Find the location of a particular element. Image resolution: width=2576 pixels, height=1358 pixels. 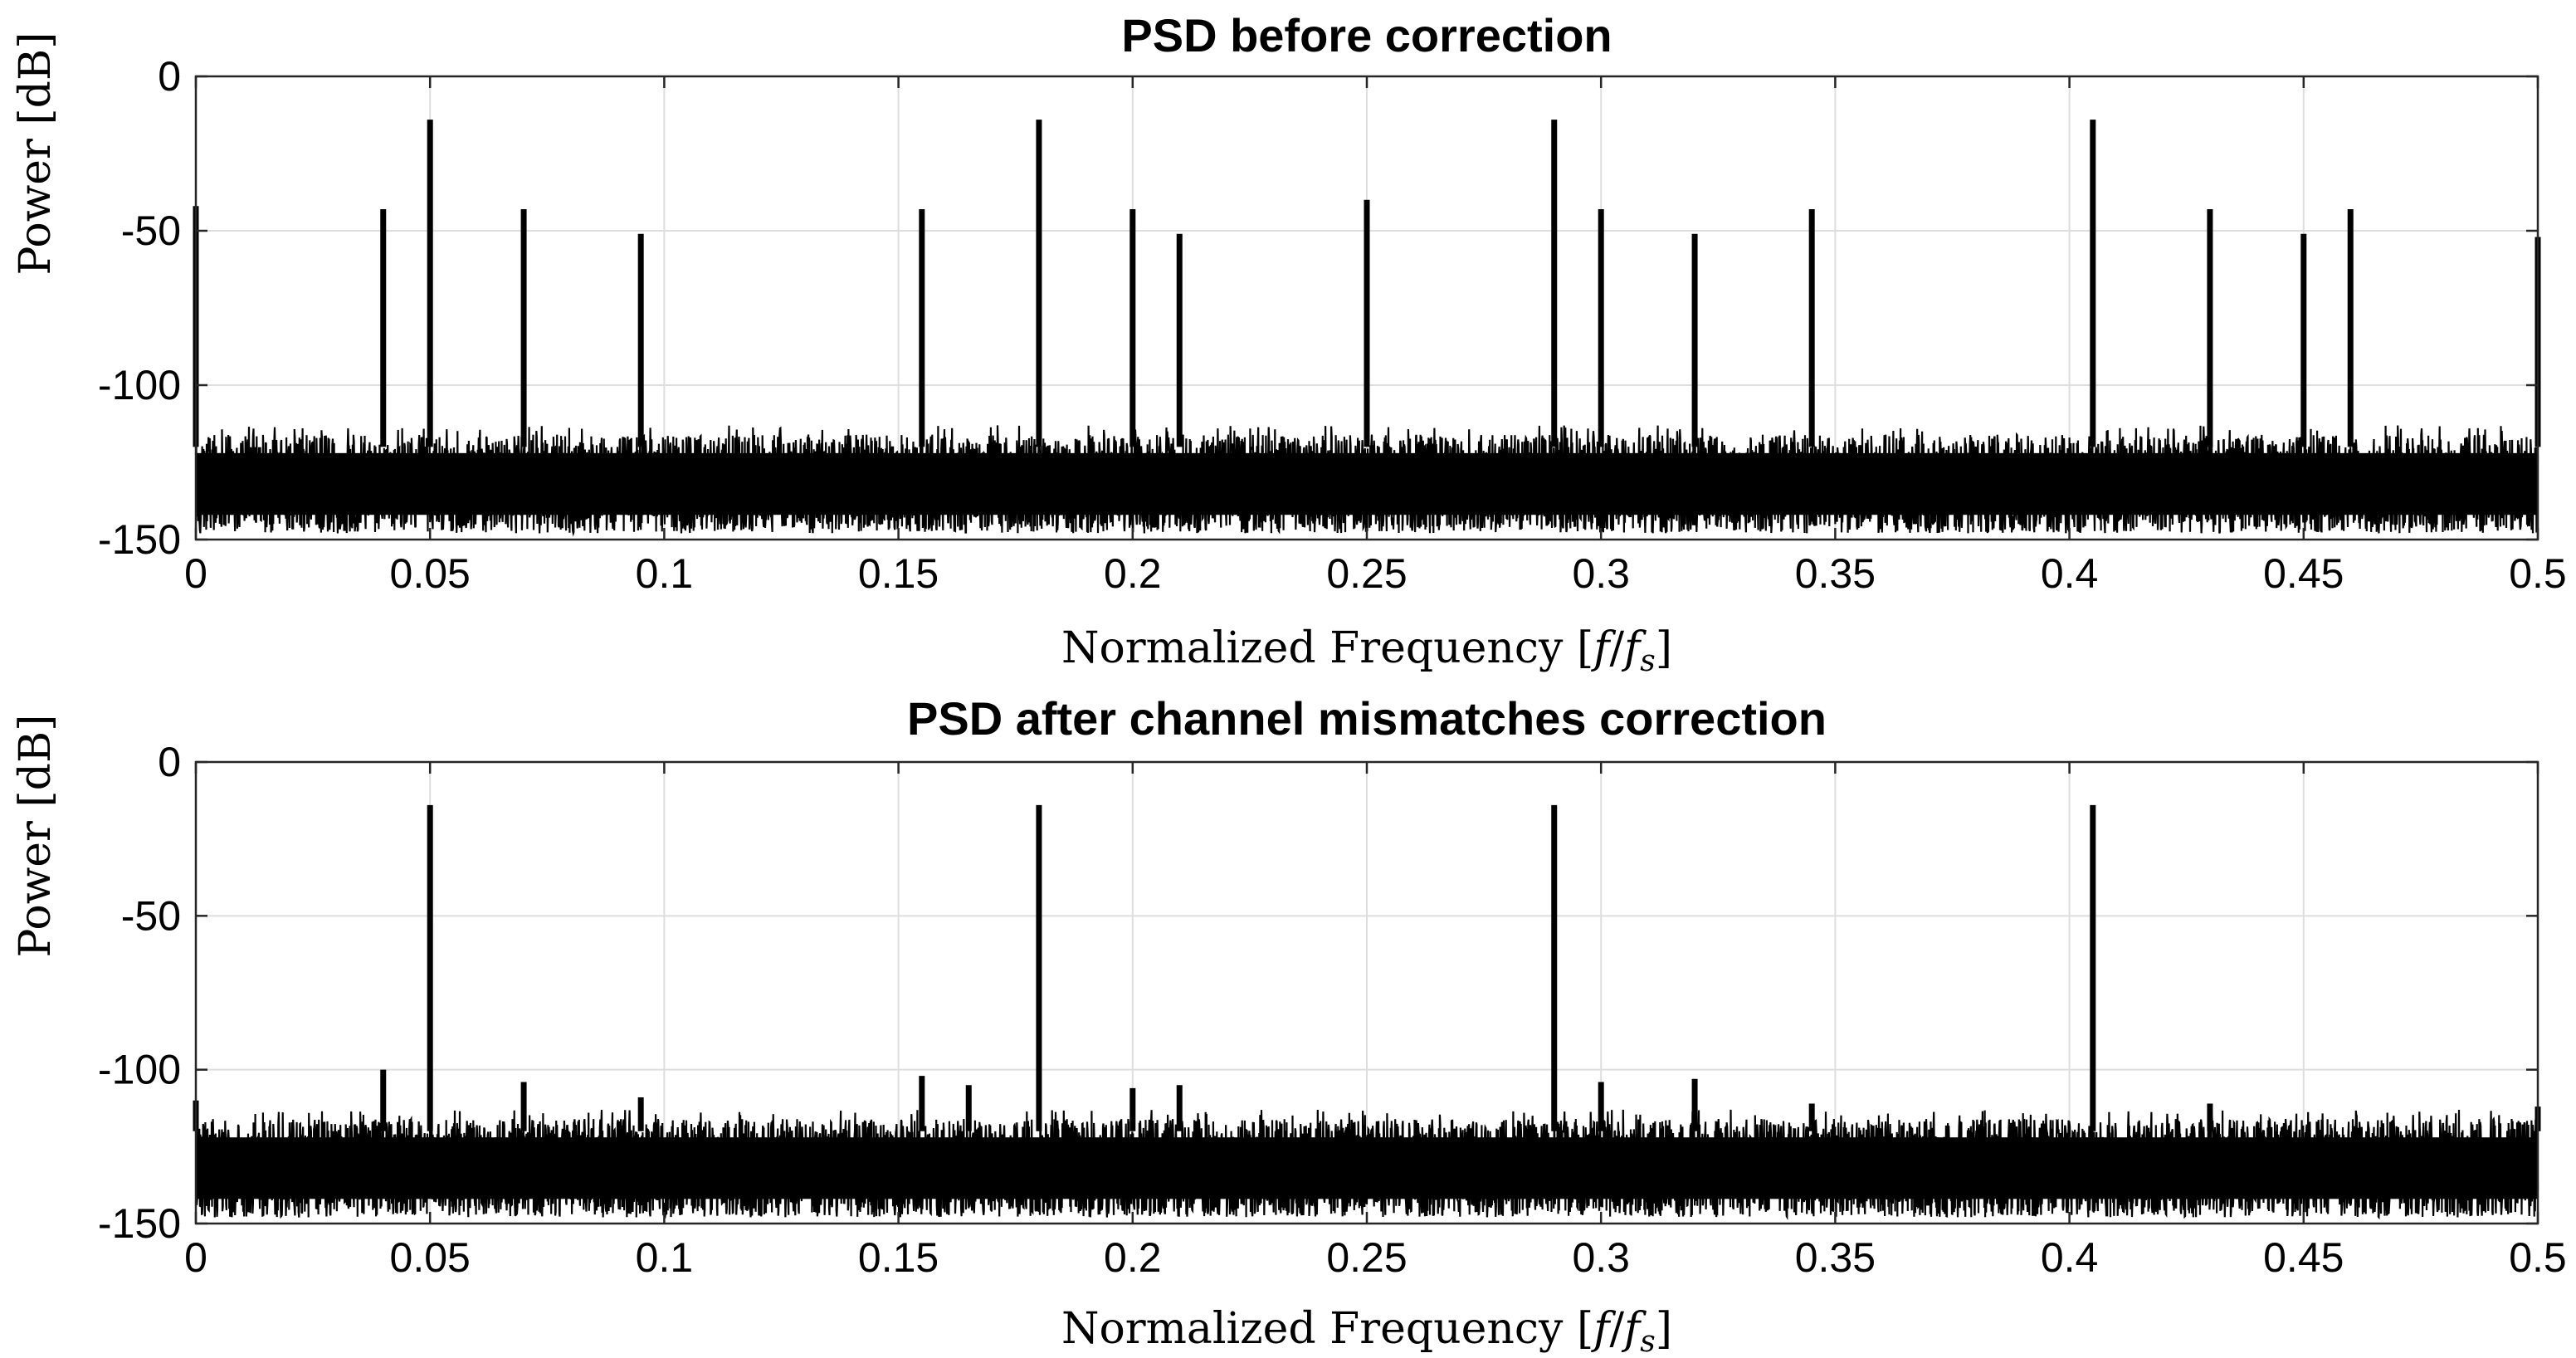

chart-title: PSD before correction is located at coordinates (1366, 35).